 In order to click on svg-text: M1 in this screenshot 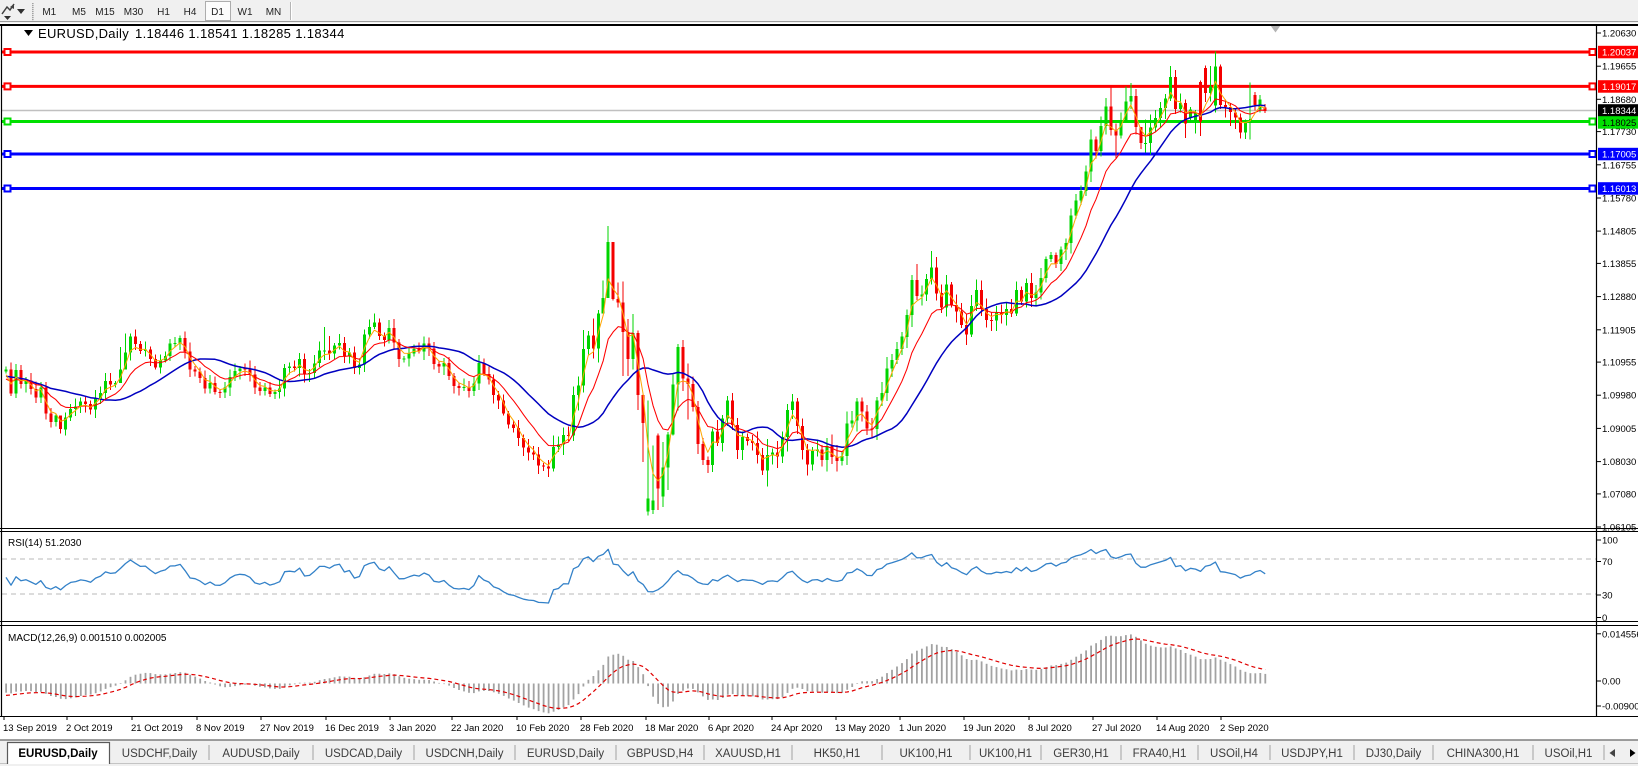, I will do `click(49, 12)`.